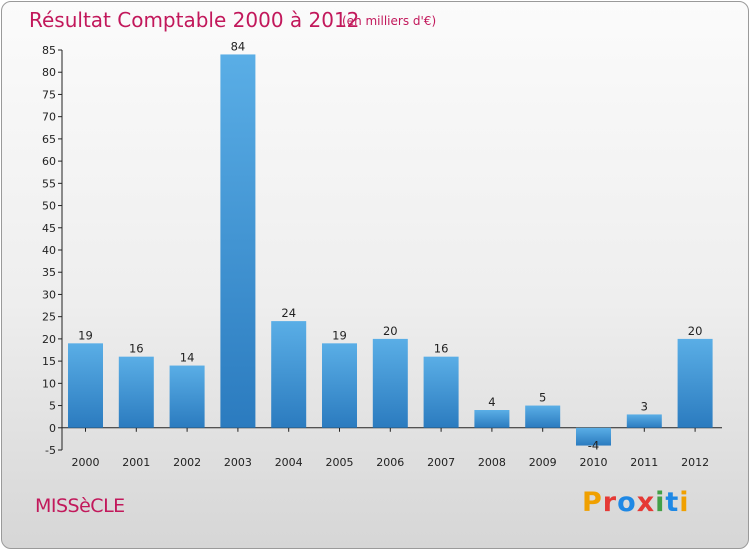 The width and height of the screenshot is (750, 550). Describe the element at coordinates (49, 94) in the screenshot. I see `y-tick-label: 75` at that location.